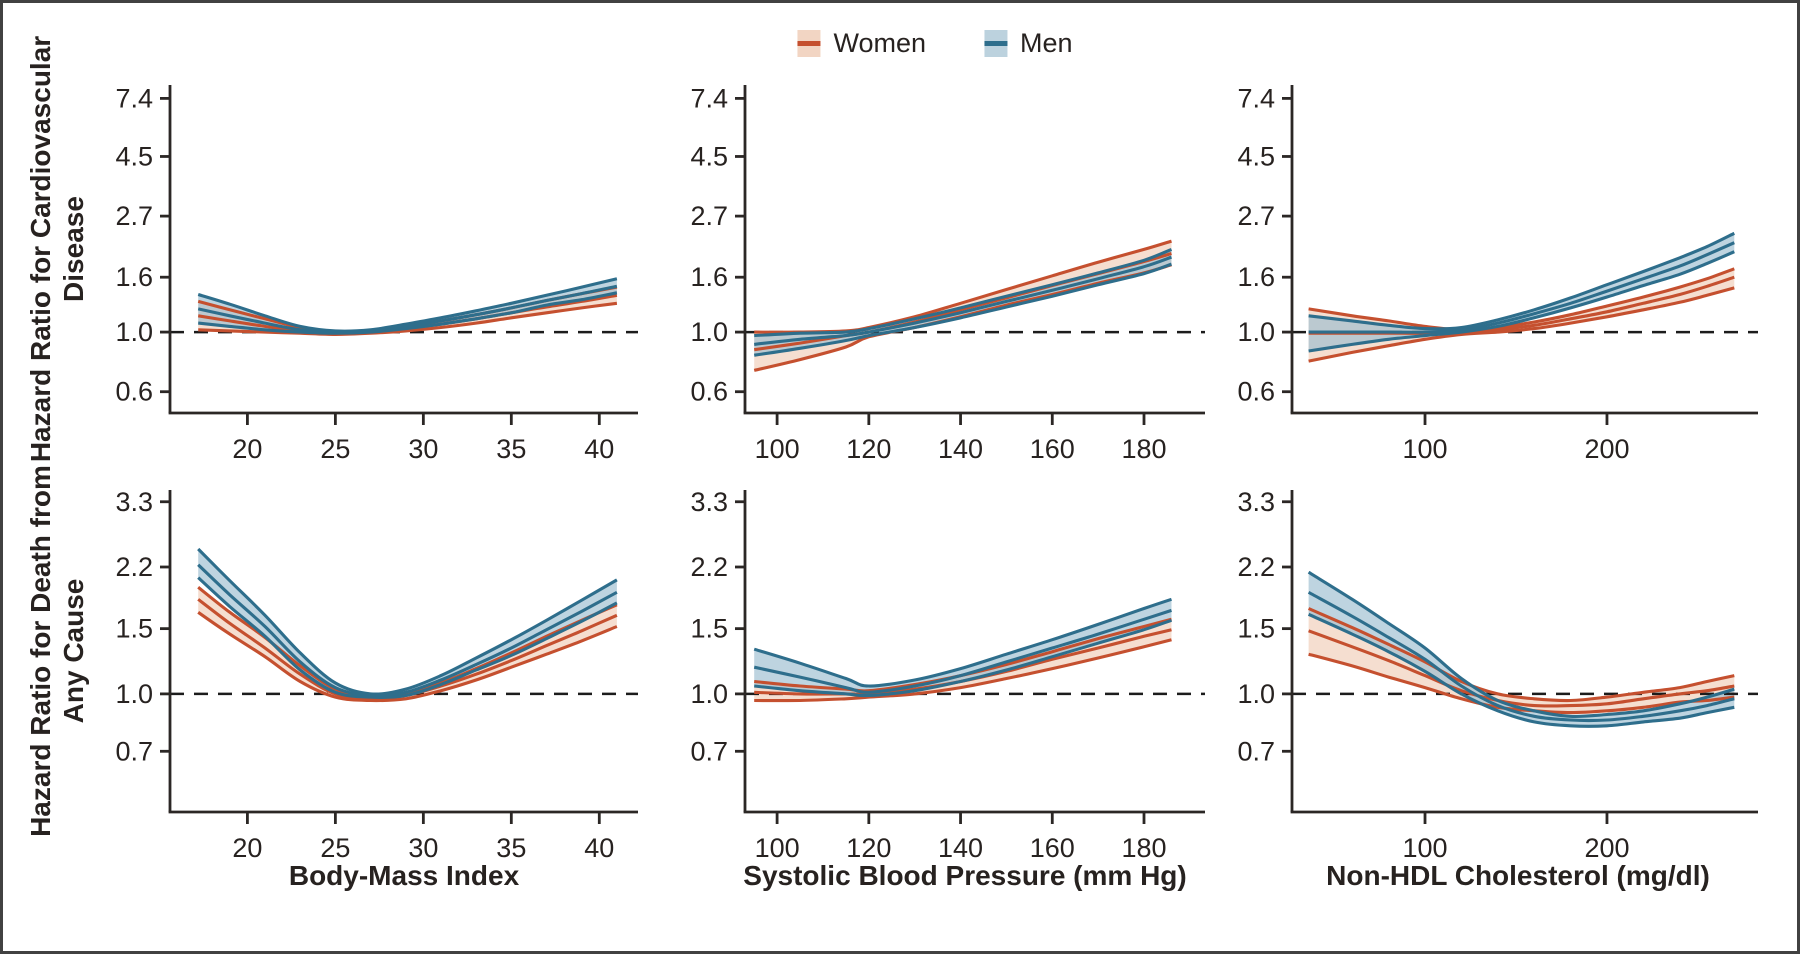 The width and height of the screenshot is (1800, 954). I want to click on curve-cvd-nonhdl-women-lower, so click(1521, 324).